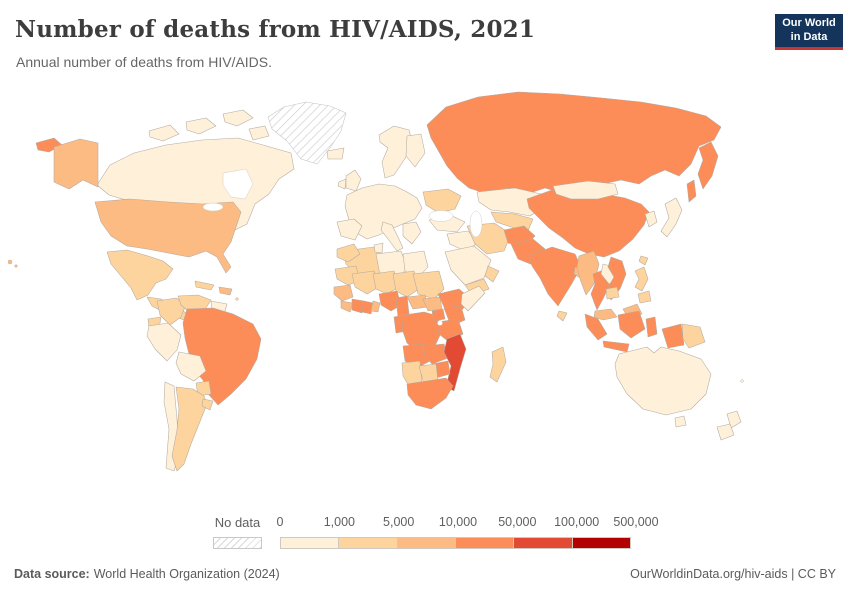  Describe the element at coordinates (484, 543) in the screenshot. I see `legend-bin-10,000-50,000` at that location.